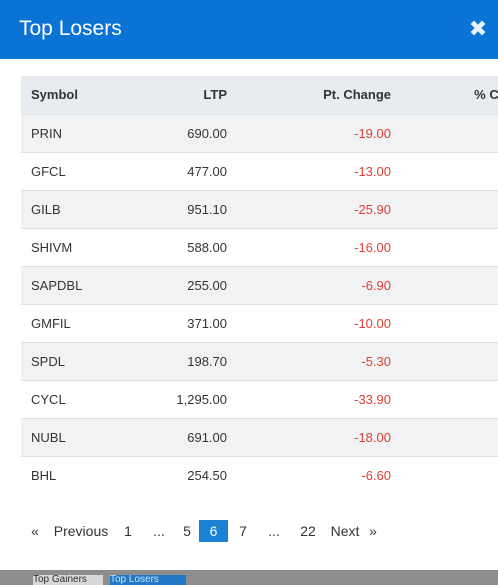 The image size is (498, 585). I want to click on table-row: SHIVM 588.00 -16.00 -2.65, so click(259, 247).